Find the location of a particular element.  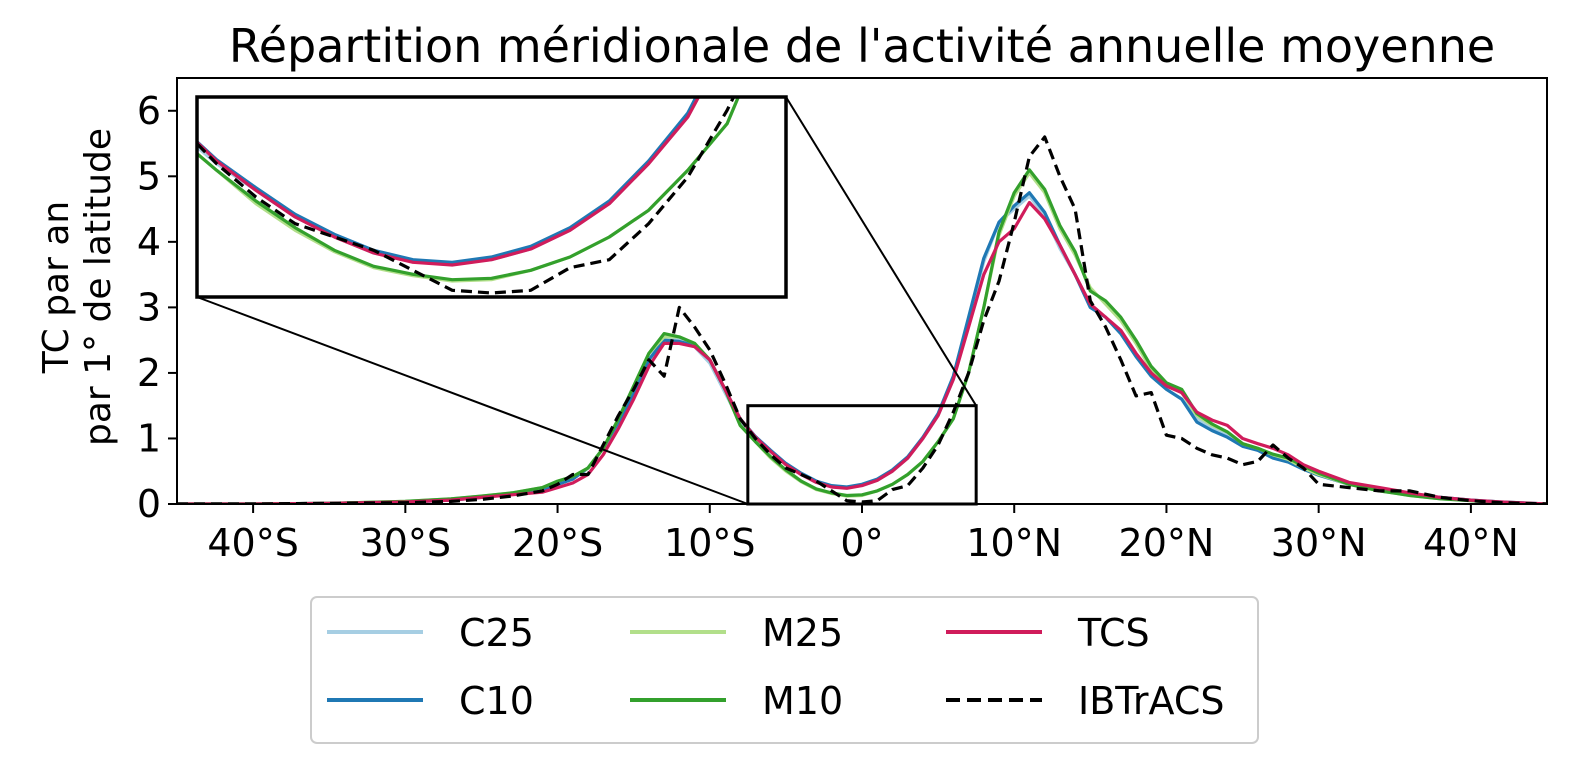

x-tick-label-10-s: 10°S is located at coordinates (709, 543).